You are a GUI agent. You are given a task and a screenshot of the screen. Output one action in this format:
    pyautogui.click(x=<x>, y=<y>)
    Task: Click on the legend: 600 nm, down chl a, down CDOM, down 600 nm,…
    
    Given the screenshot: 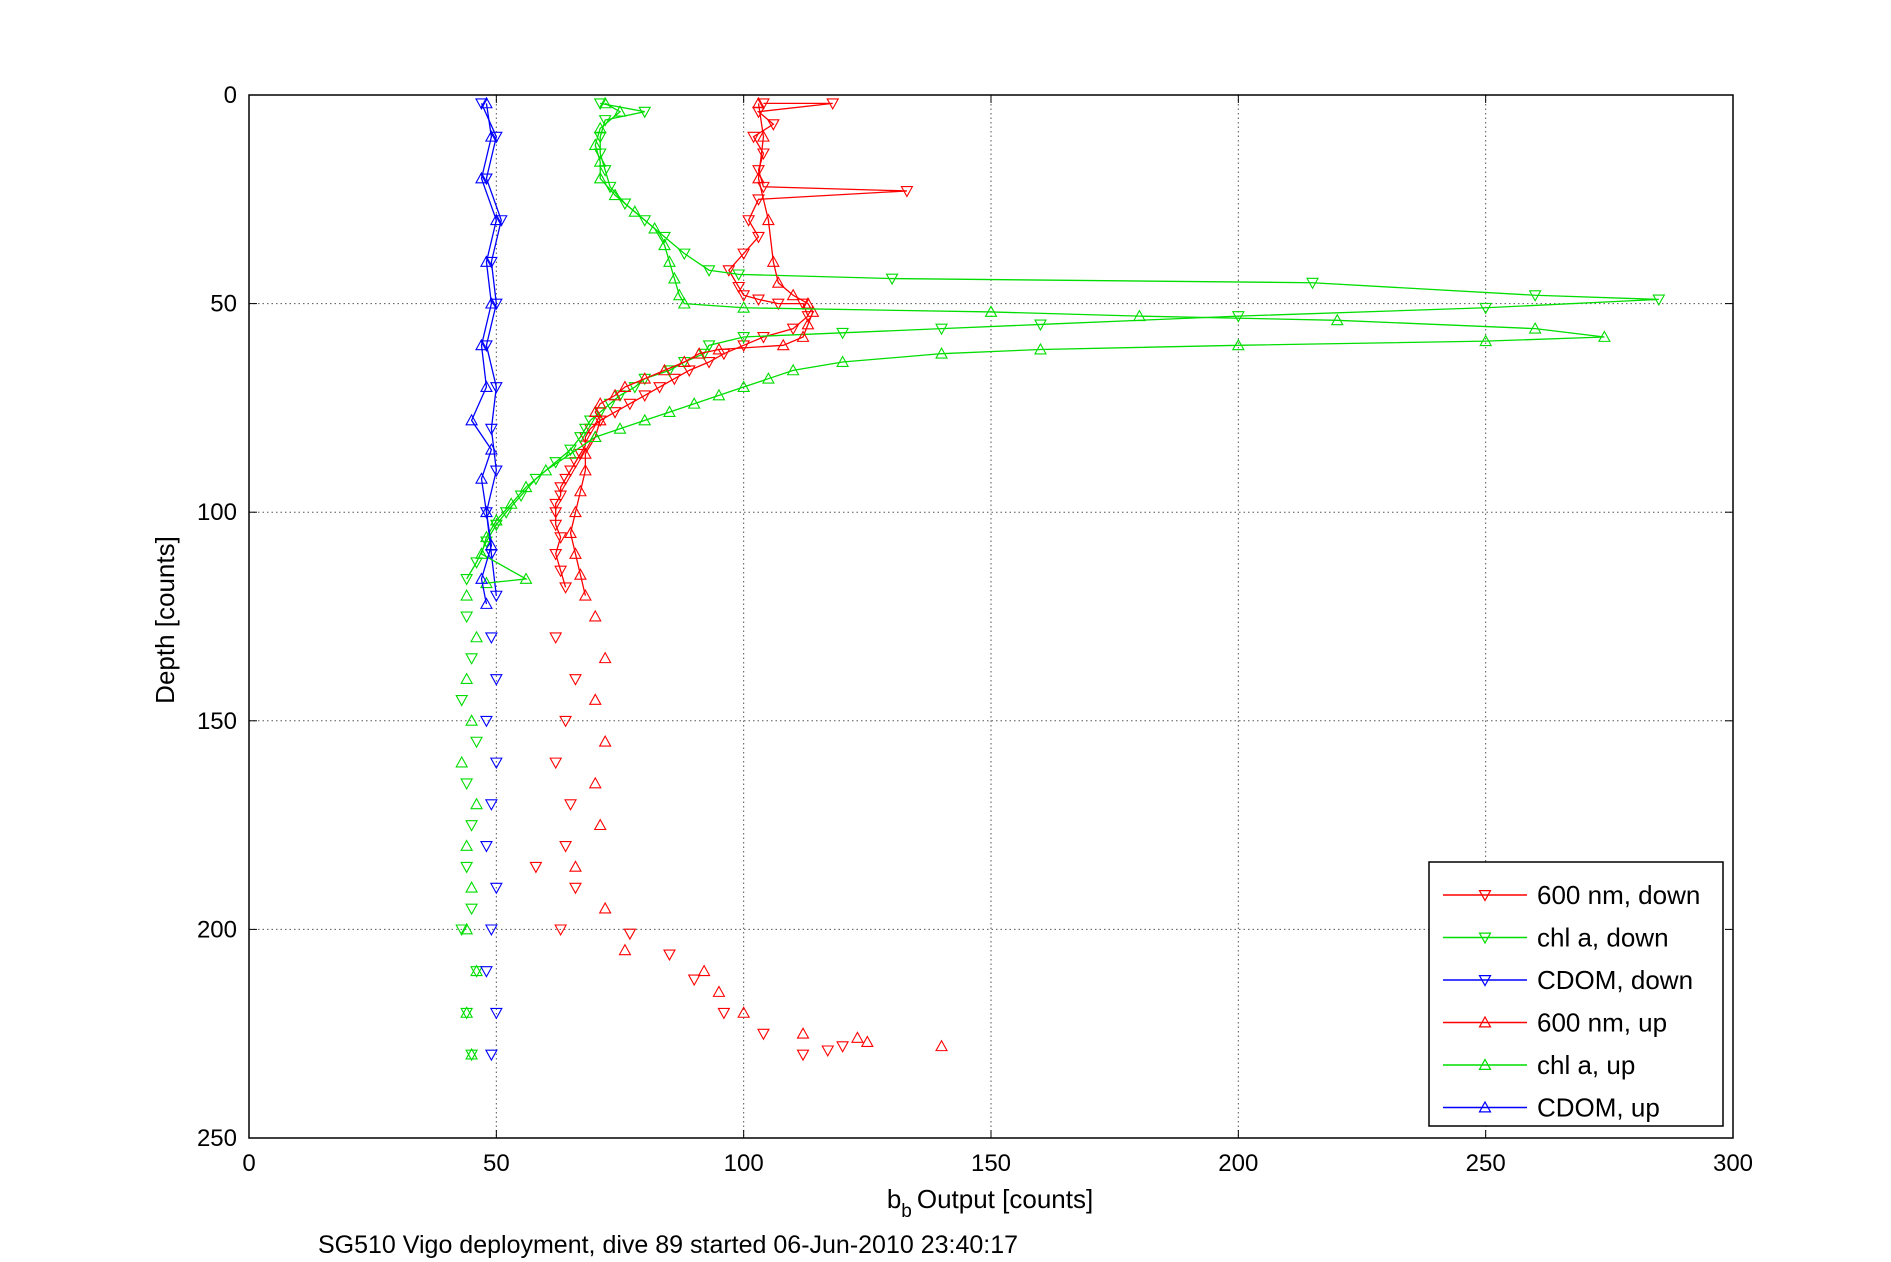 What is the action you would take?
    pyautogui.click(x=1576, y=994)
    